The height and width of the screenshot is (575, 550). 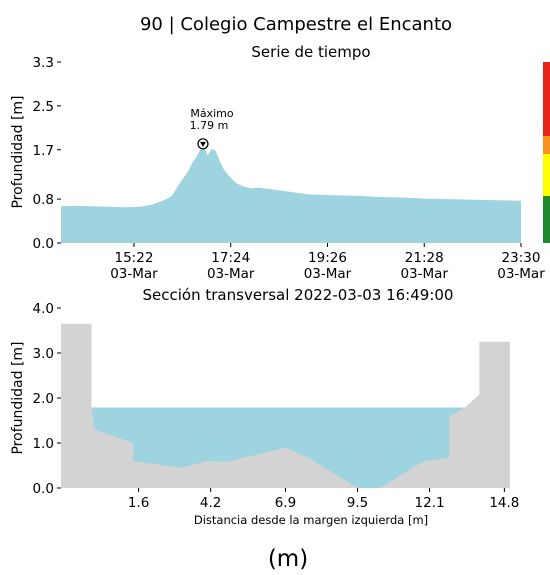 I want to click on alert-yellow-segment, so click(x=546, y=175).